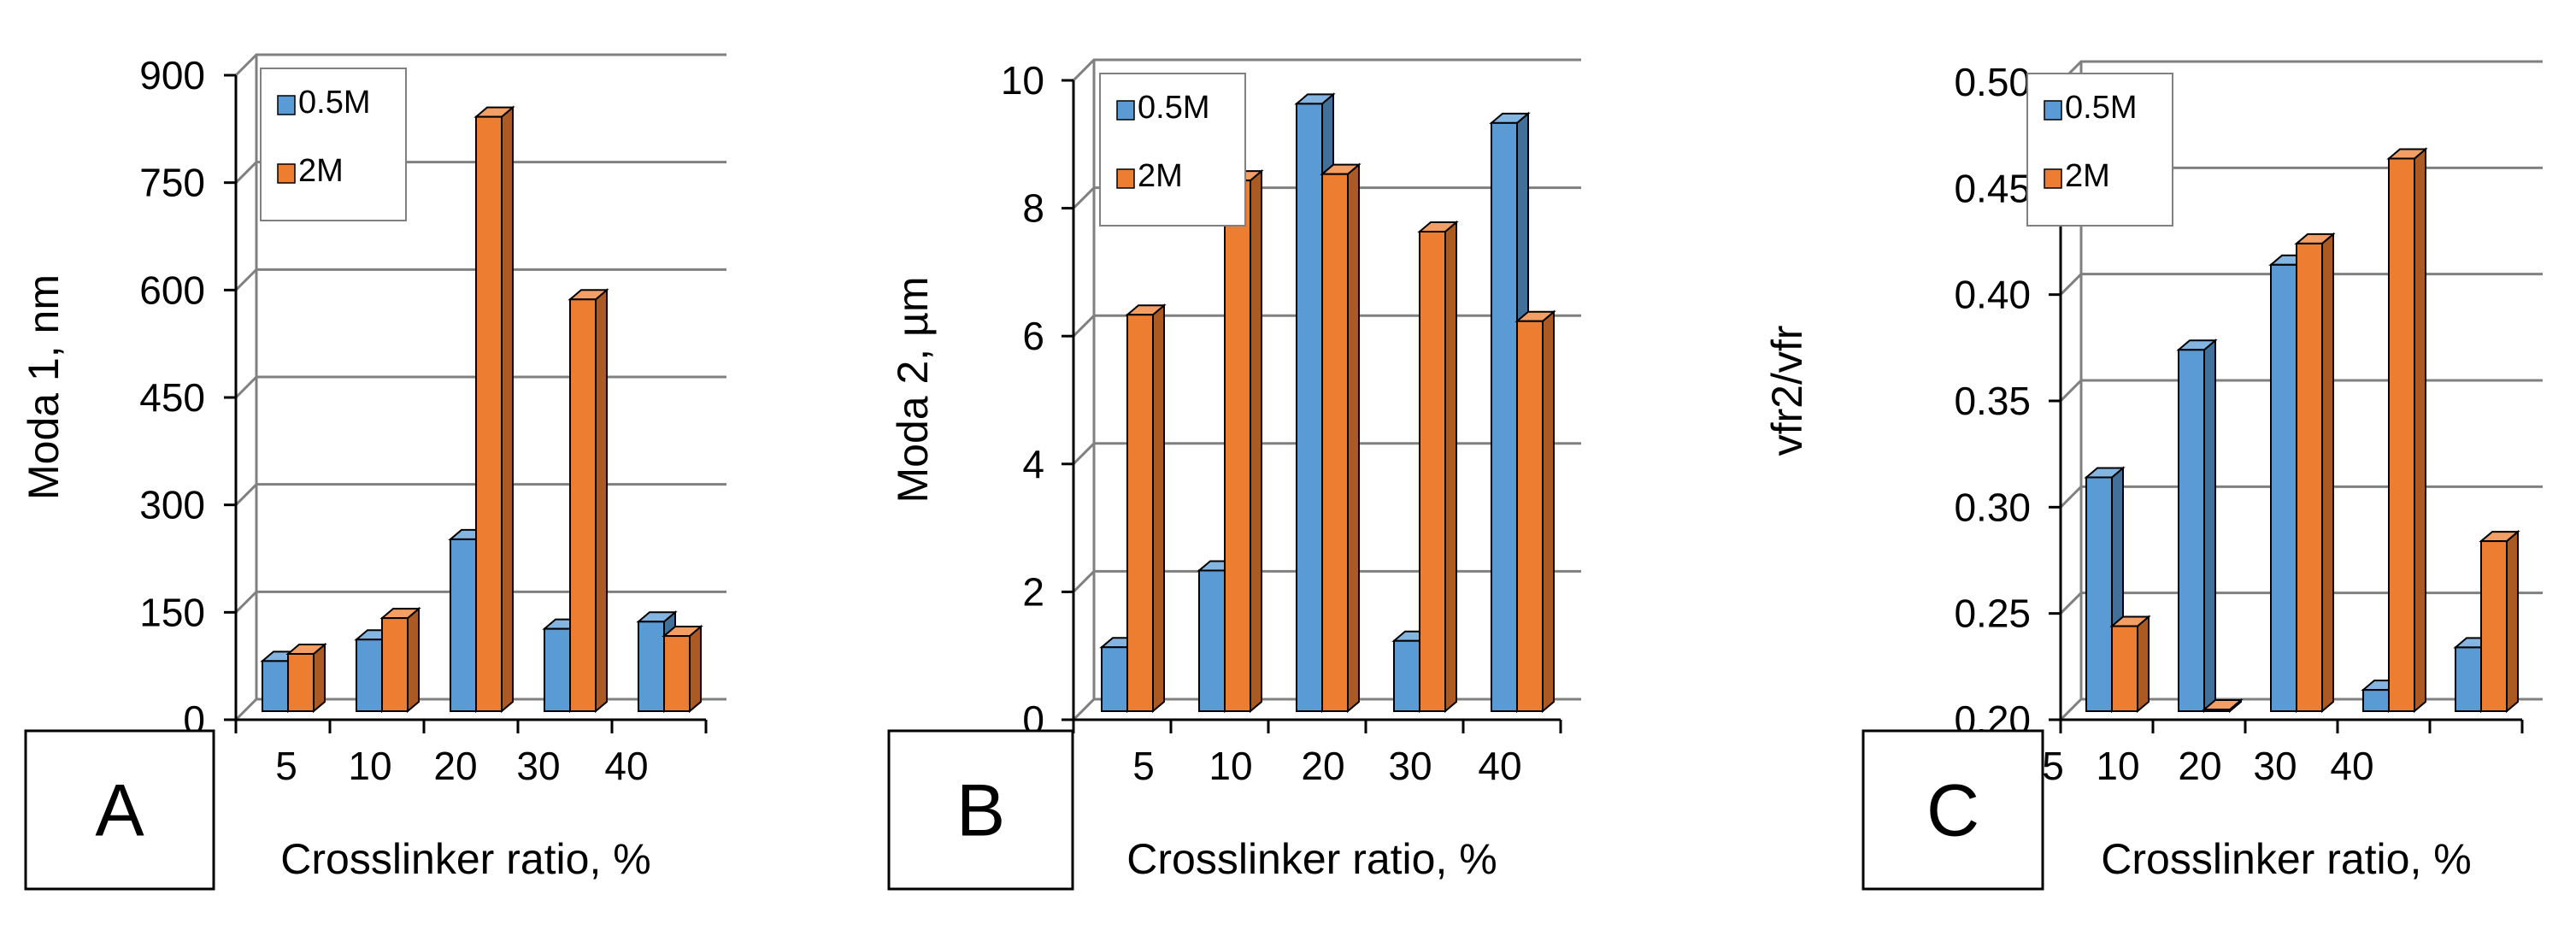 The width and height of the screenshot is (2576, 930). What do you see at coordinates (913, 389) in the screenshot?
I see `y-axis-title: Moda 2, µm` at bounding box center [913, 389].